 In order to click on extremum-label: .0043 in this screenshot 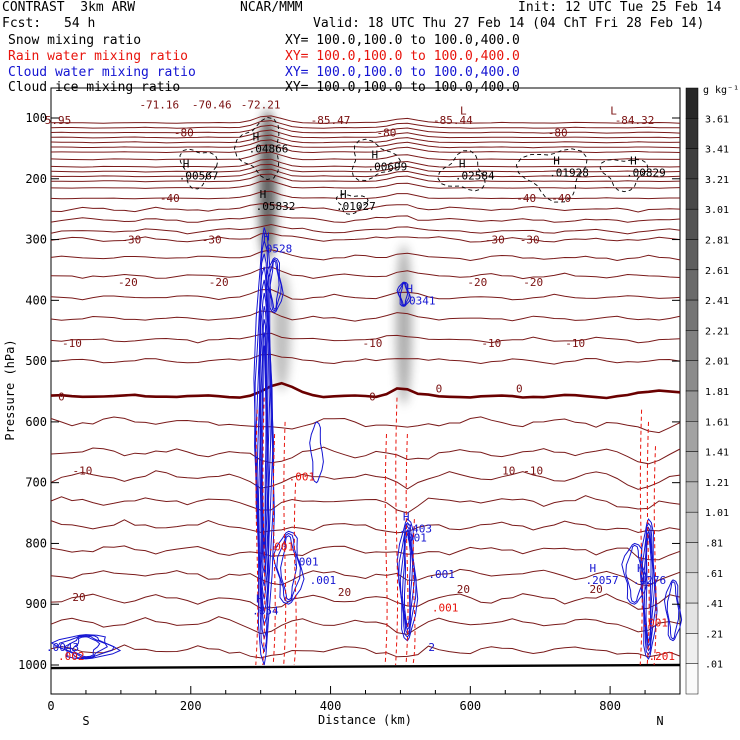, I will do `click(62, 647)`.